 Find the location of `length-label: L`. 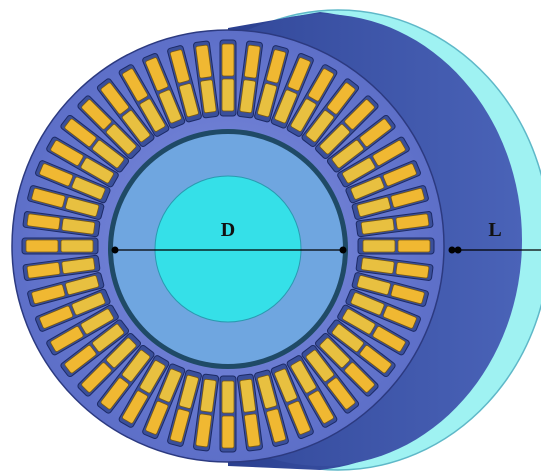

length-label: L is located at coordinates (494, 230).